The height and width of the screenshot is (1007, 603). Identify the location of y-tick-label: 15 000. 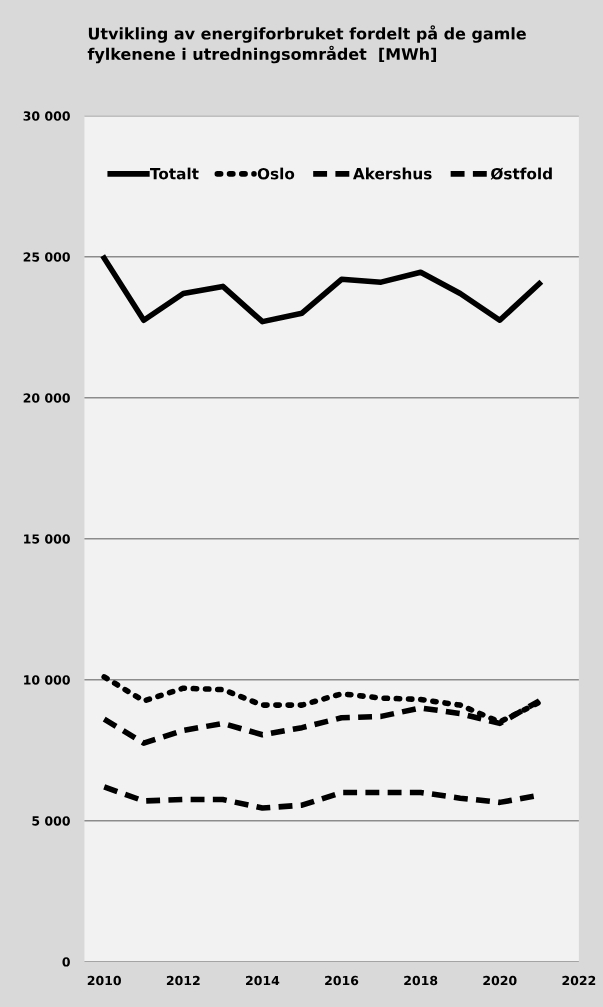
(47, 539).